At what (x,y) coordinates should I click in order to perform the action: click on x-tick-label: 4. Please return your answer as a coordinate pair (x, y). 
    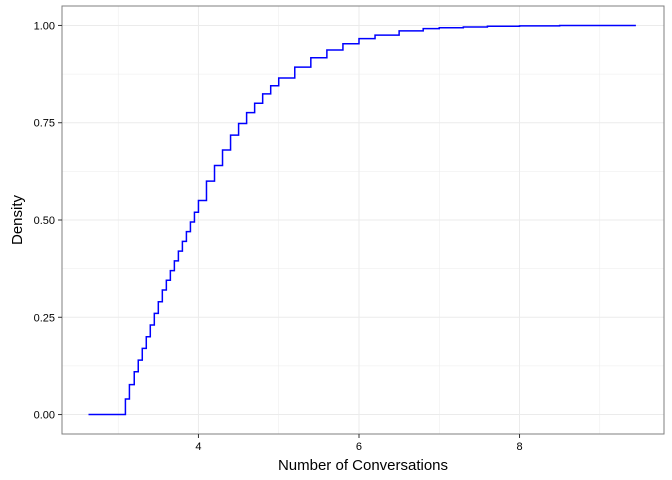
    Looking at the image, I should click on (198, 447).